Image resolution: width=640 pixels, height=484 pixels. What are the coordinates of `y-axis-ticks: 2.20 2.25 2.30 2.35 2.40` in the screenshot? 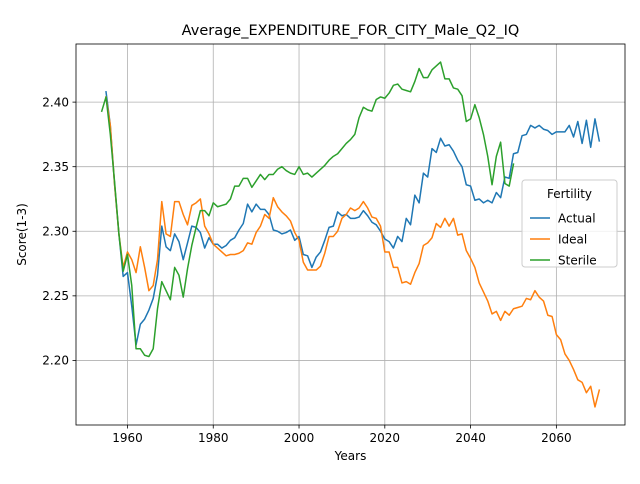 It's located at (59, 231).